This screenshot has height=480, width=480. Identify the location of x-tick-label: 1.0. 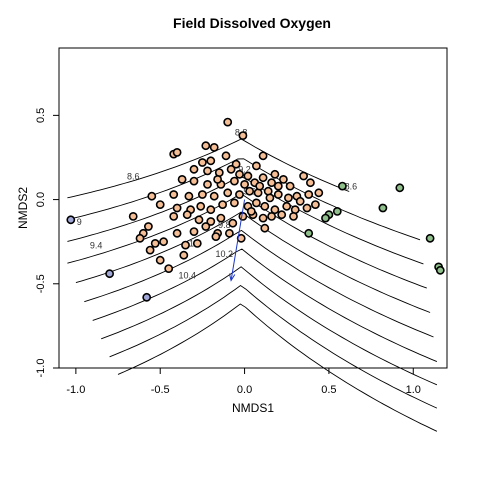
(413, 390).